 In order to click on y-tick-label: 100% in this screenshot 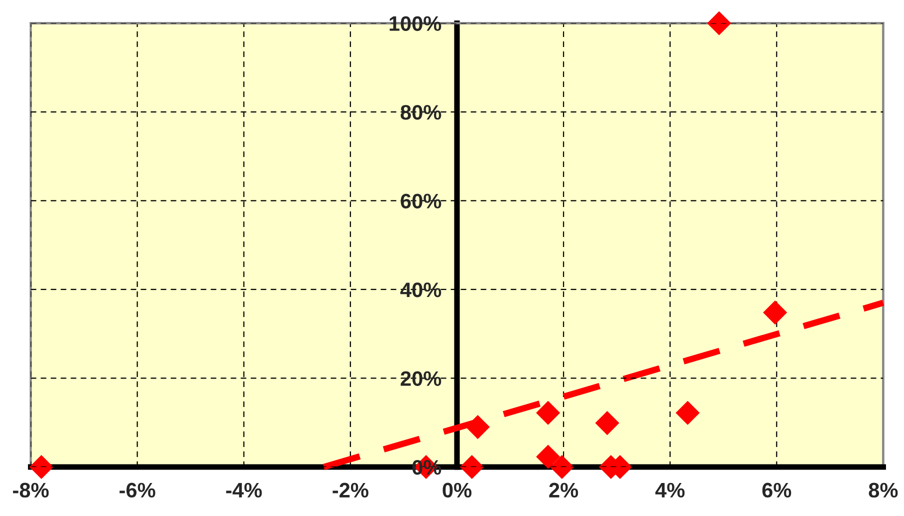, I will do `click(416, 23)`.